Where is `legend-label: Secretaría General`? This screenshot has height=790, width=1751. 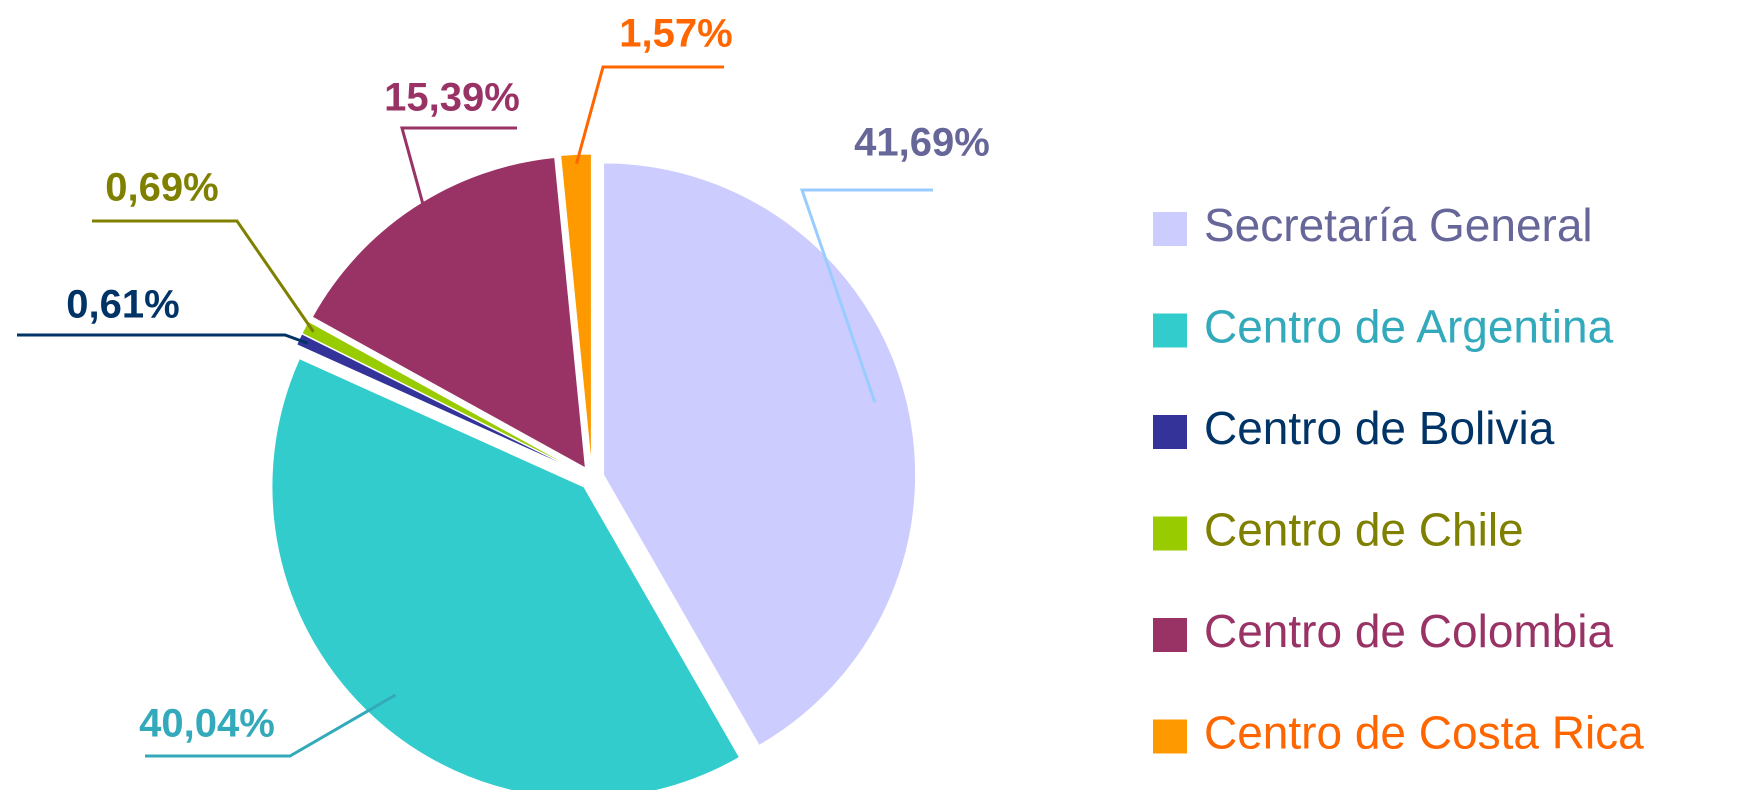 legend-label: Secretaría General is located at coordinates (1398, 225).